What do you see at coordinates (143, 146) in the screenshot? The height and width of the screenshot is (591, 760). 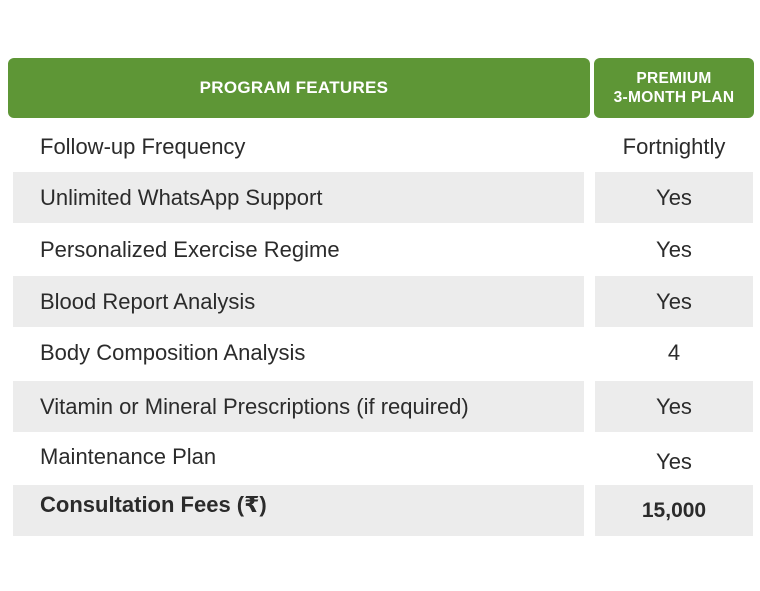 I see `feature-label: Follow-up Frequency` at bounding box center [143, 146].